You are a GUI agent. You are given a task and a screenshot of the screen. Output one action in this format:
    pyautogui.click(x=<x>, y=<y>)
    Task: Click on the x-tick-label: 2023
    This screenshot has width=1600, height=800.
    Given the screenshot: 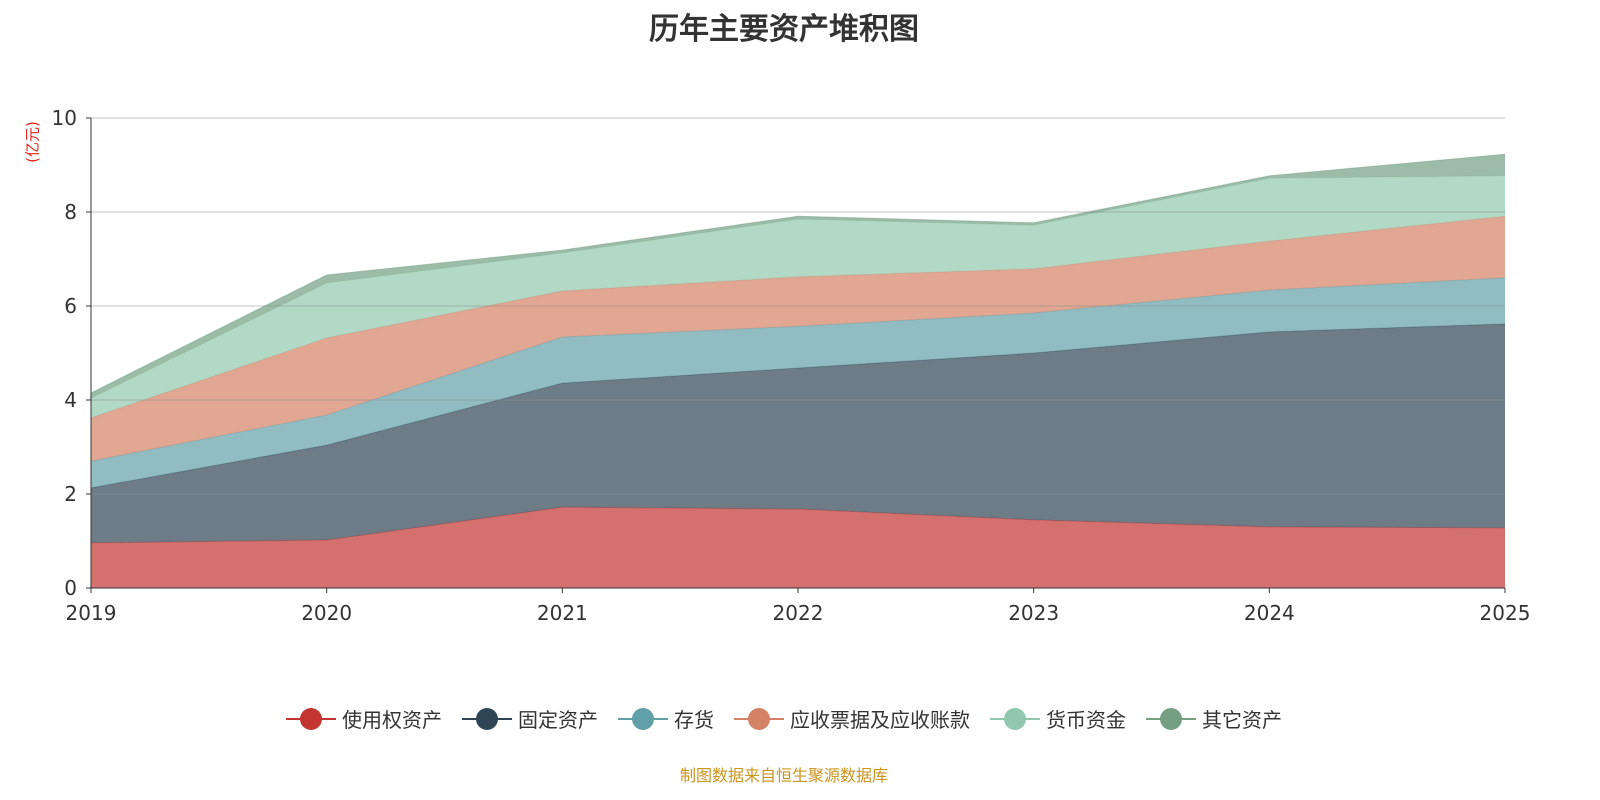 What is the action you would take?
    pyautogui.click(x=1033, y=613)
    